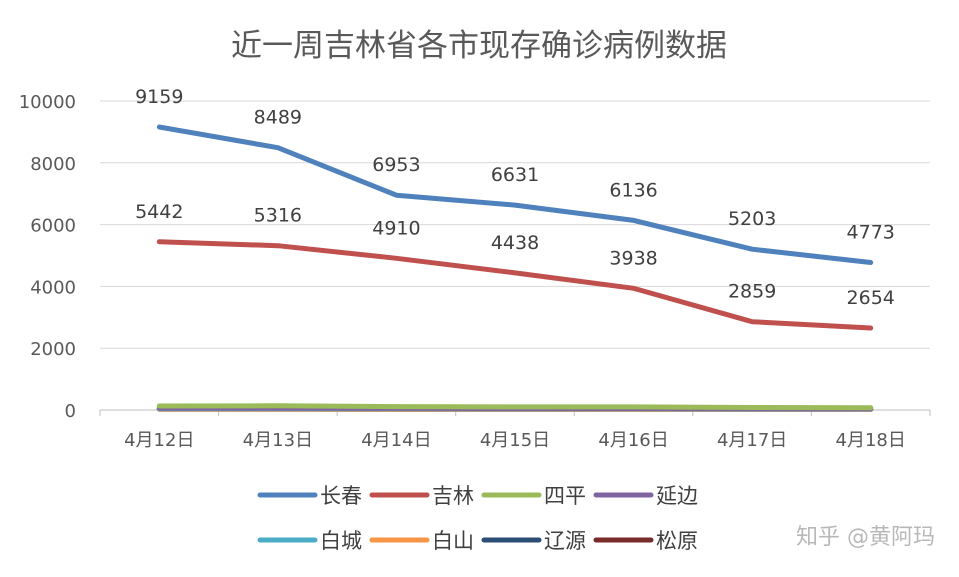  I want to click on data-label: 8489, so click(278, 118).